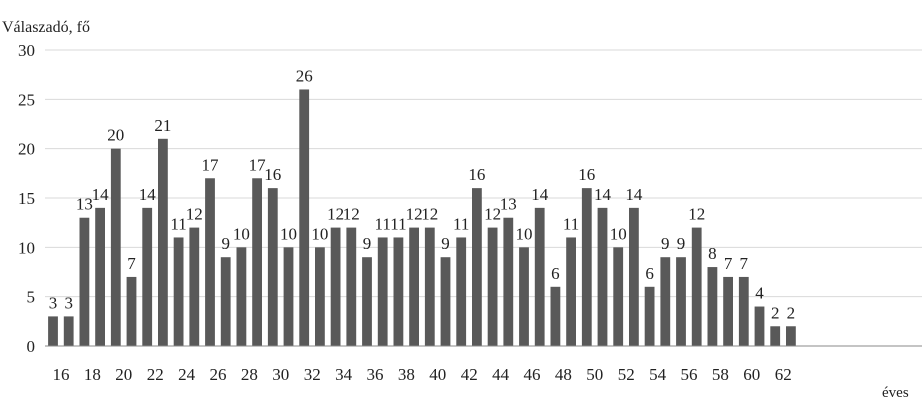 The image size is (922, 400). What do you see at coordinates (728, 263) in the screenshot?
I see `data-label: 7` at bounding box center [728, 263].